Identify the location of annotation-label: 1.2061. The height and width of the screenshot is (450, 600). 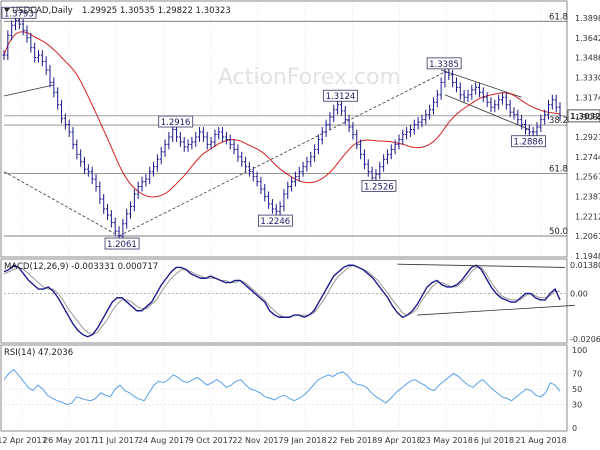
(122, 245).